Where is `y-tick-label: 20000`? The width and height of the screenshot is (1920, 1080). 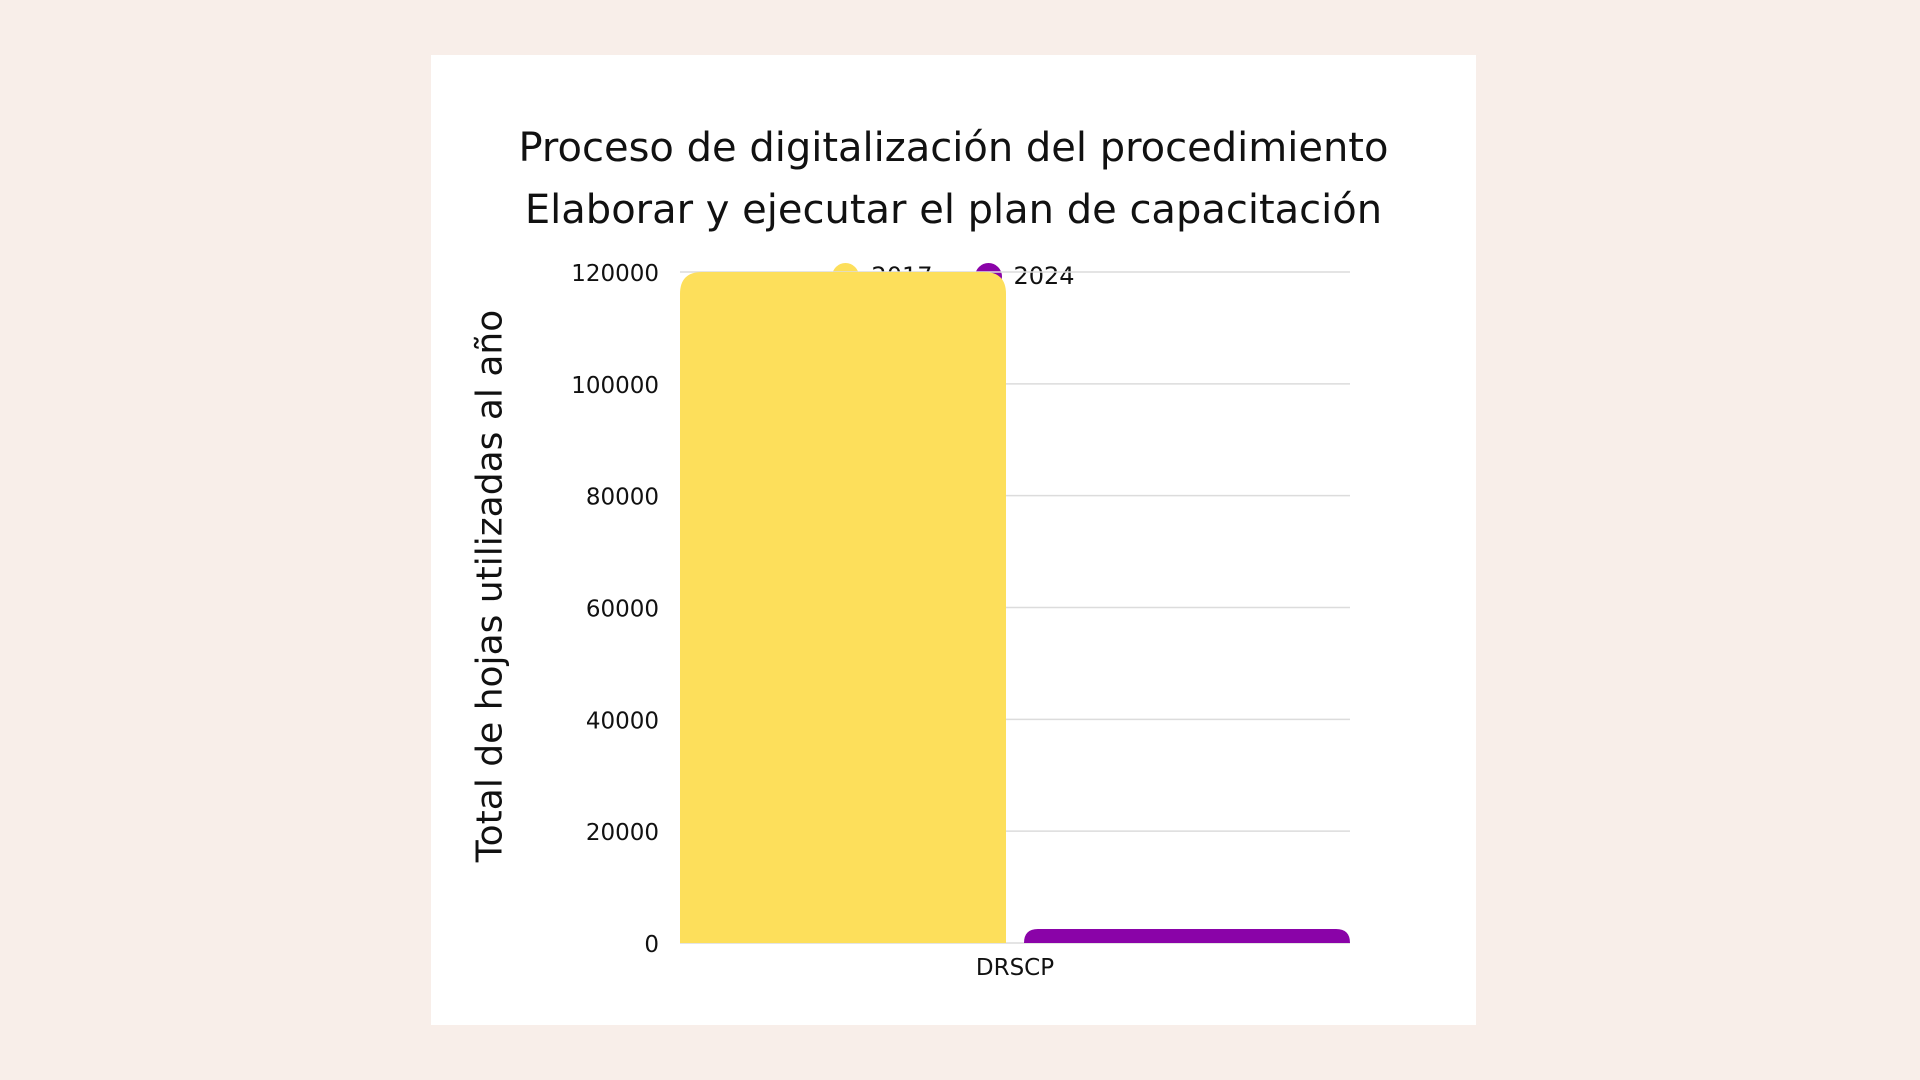
y-tick-label: 20000 is located at coordinates (622, 833).